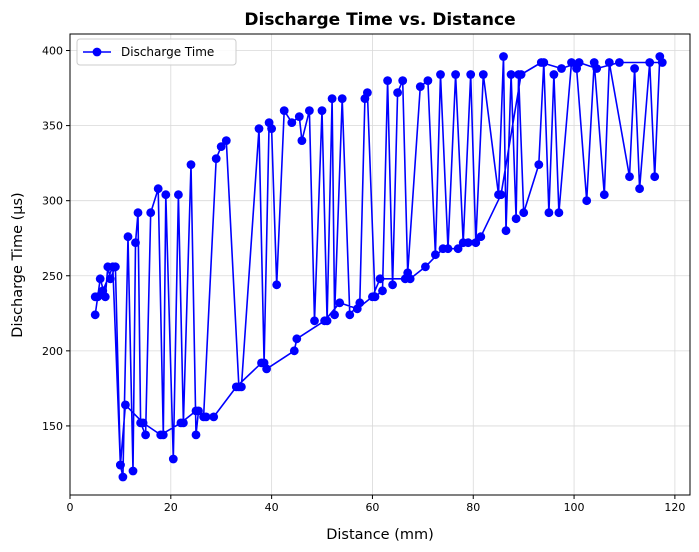  Describe the element at coordinates (56, 239) in the screenshot. I see `y-axis: 150 200 250 300 350 400` at that location.